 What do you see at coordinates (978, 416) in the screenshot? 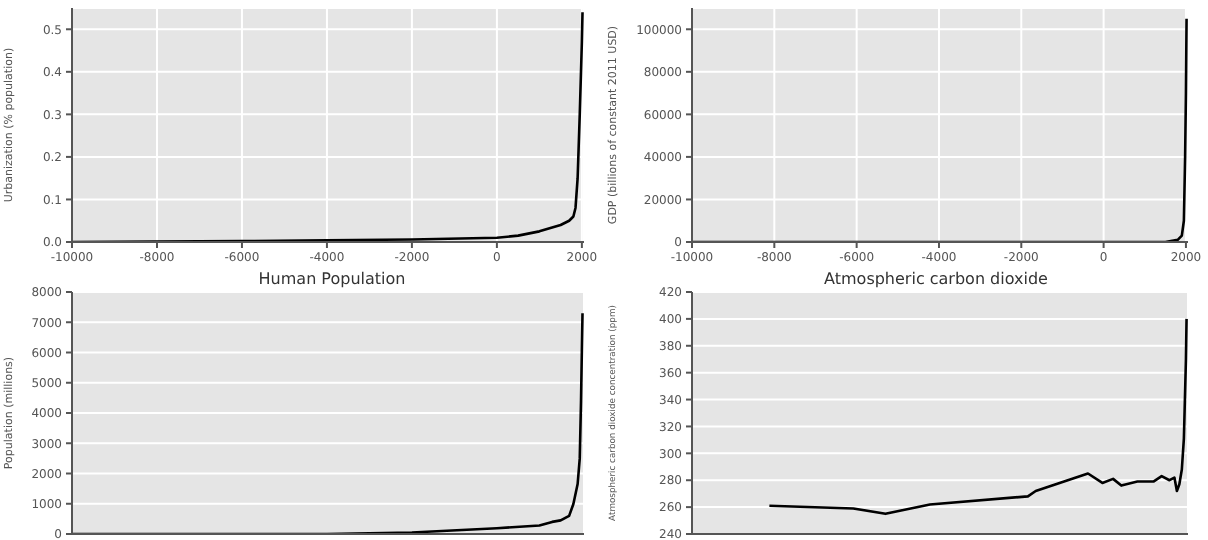
I see `line-series` at bounding box center [978, 416].